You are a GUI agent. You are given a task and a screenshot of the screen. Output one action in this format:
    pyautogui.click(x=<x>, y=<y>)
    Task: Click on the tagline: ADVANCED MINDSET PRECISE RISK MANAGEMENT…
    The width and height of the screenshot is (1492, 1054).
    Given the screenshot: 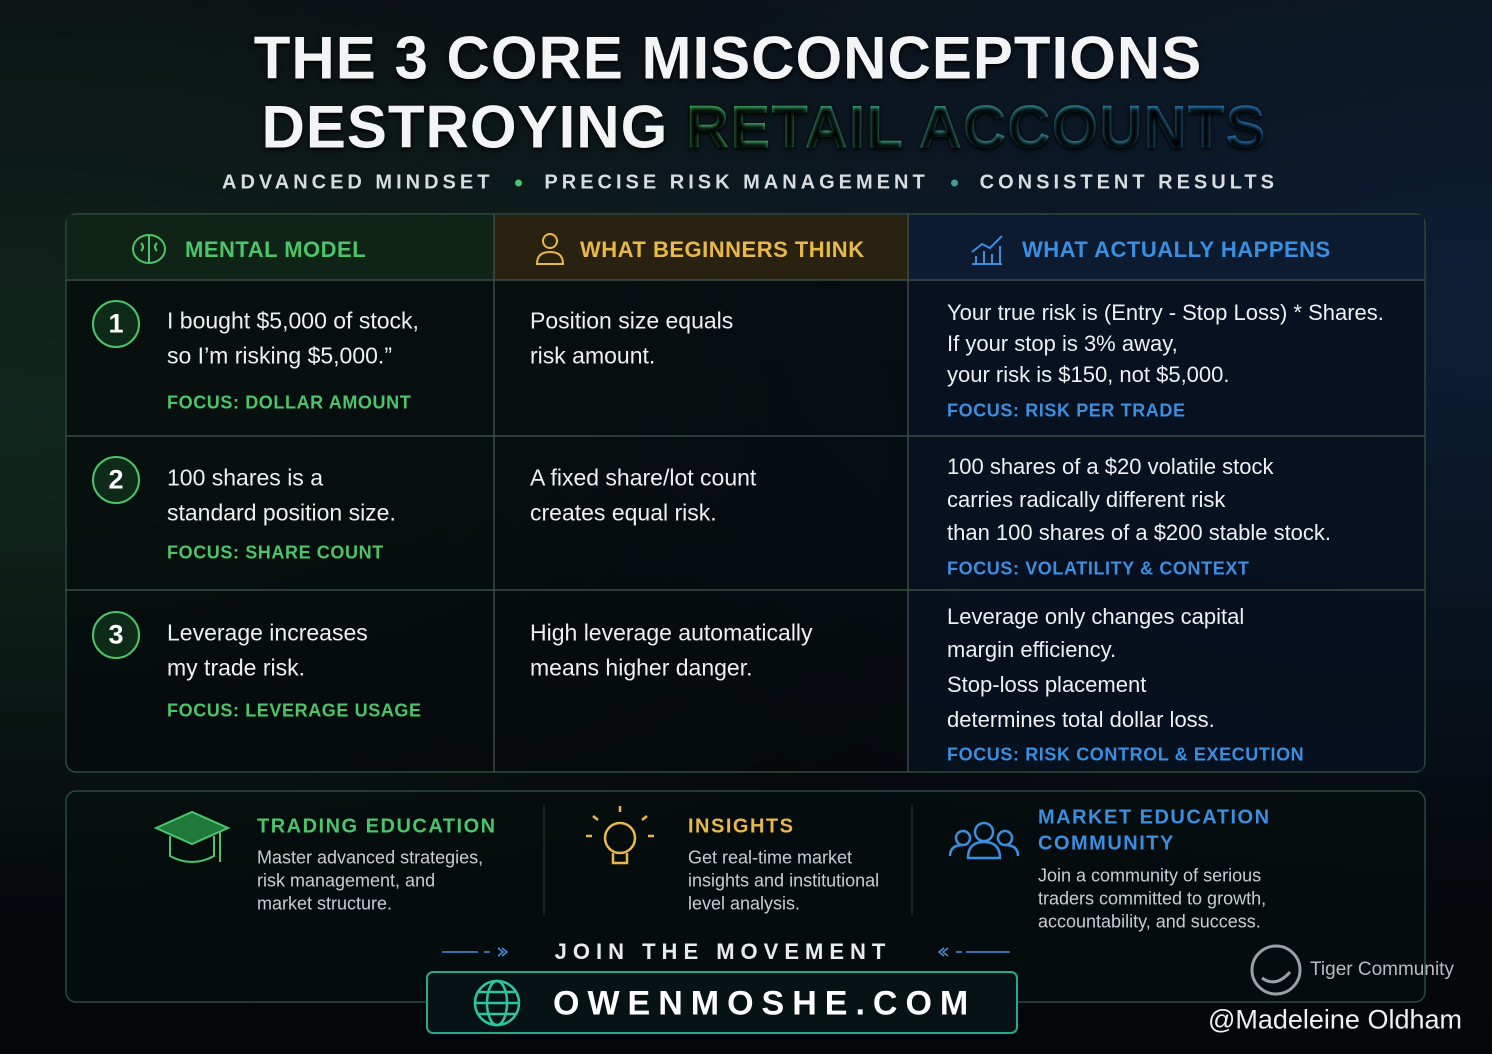 What is the action you would take?
    pyautogui.click(x=750, y=183)
    